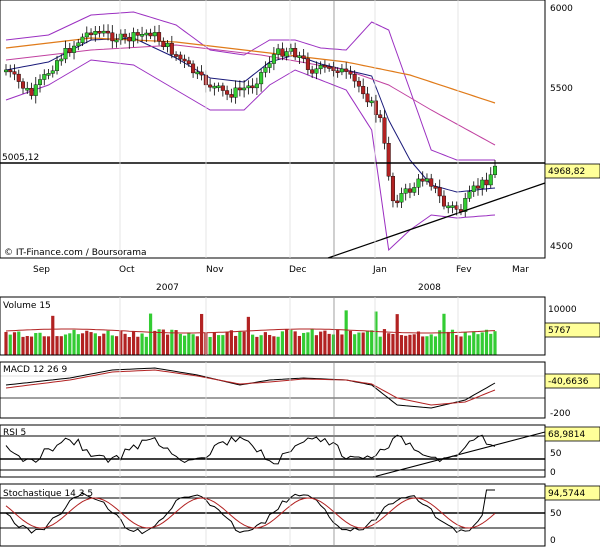 This screenshot has width=600, height=555. Describe the element at coordinates (572, 330) in the screenshot. I see `volume-last-box` at that location.